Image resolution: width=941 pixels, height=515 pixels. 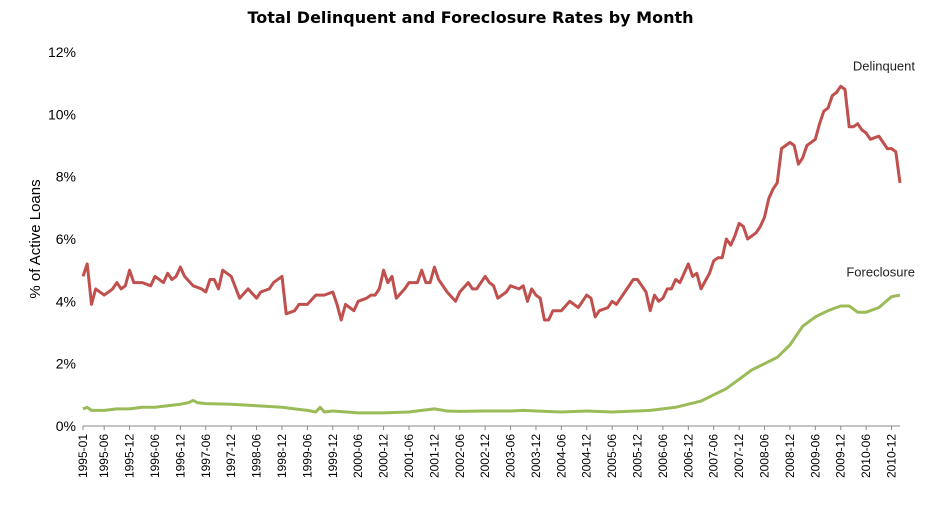 I want to click on y-tick-label: 12%, so click(x=62, y=52).